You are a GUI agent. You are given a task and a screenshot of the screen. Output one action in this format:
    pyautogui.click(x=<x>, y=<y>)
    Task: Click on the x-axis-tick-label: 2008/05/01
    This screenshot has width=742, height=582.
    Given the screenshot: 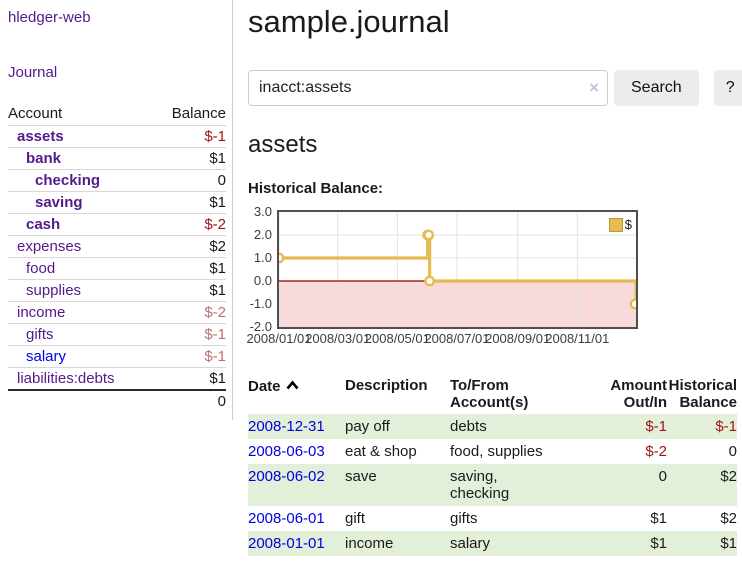 What is the action you would take?
    pyautogui.click(x=397, y=338)
    